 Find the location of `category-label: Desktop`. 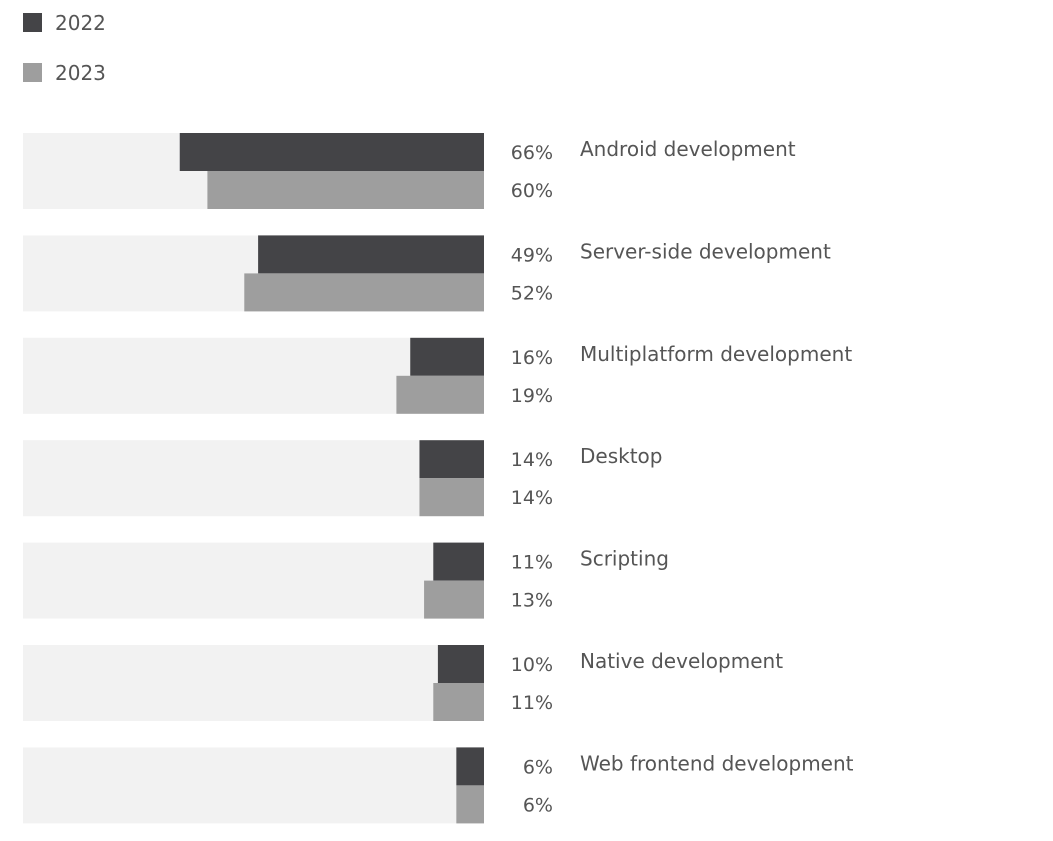

category-label: Desktop is located at coordinates (621, 456).